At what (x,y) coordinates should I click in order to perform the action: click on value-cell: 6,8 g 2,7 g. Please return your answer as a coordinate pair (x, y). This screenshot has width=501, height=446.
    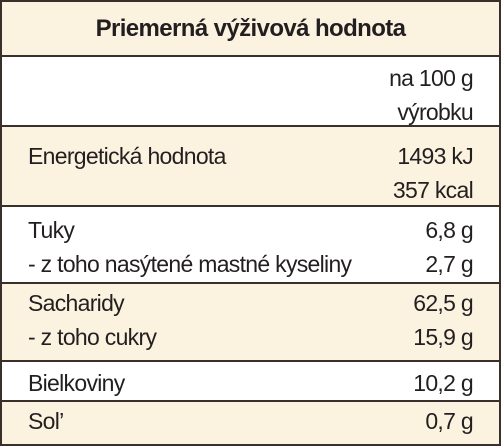
    Looking at the image, I should click on (449, 247).